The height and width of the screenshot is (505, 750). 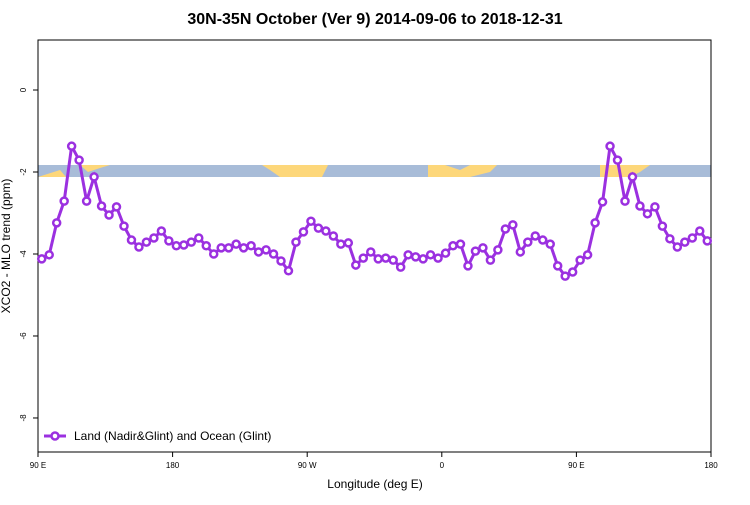 I want to click on y-axis-label: XCO2 - MLO trend (ppm), so click(x=6, y=246).